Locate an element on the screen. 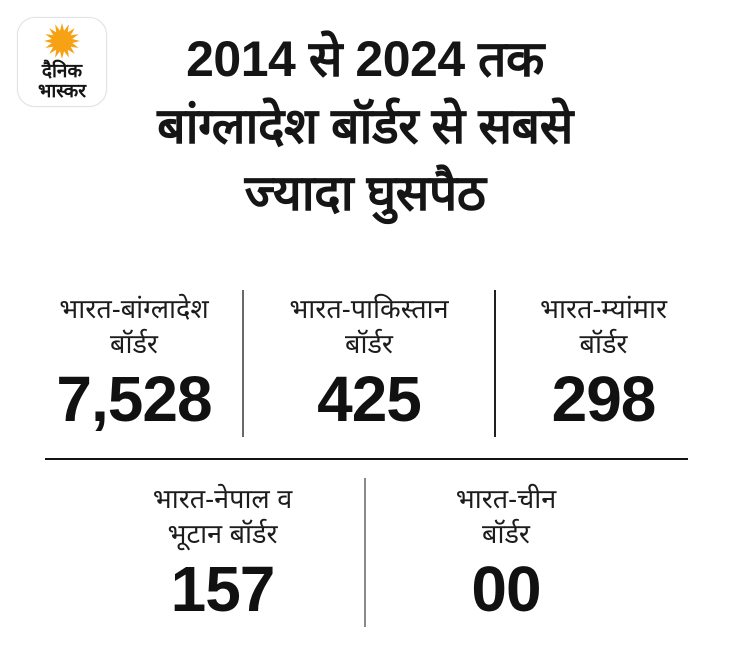 This screenshot has width=730, height=665. stat-label: भारत-म्यांमार is located at coordinates (603, 309).